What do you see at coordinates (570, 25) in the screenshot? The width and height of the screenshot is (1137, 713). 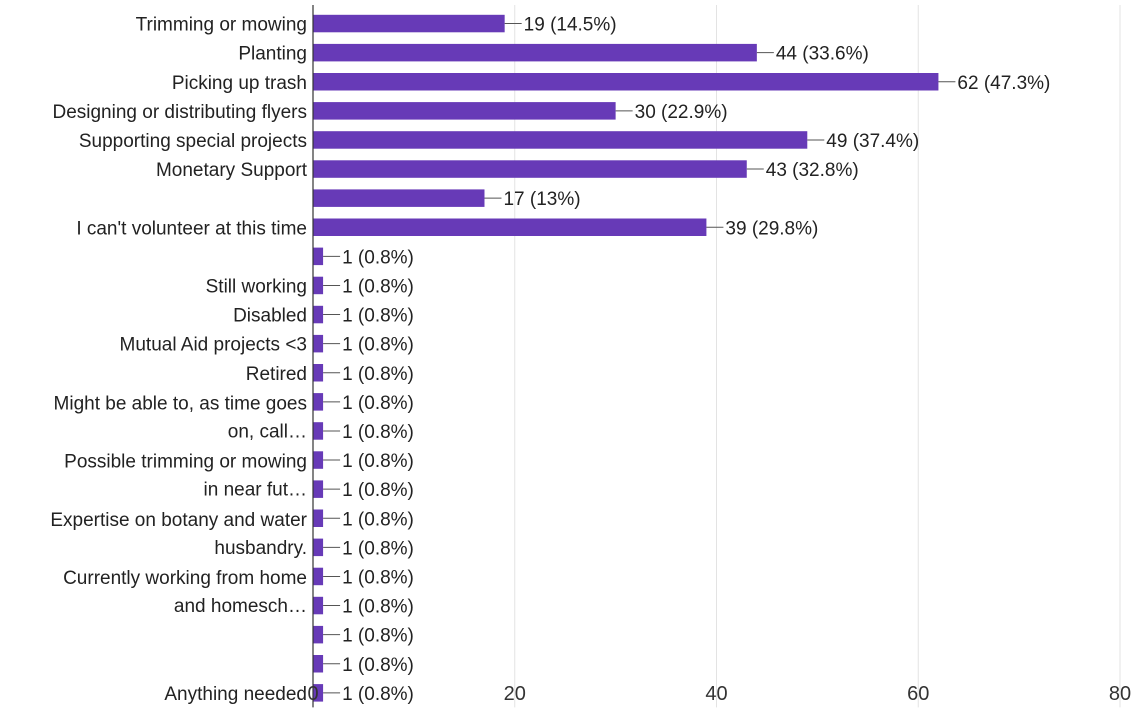 I see `data-label: 19 (14.5%)` at bounding box center [570, 25].